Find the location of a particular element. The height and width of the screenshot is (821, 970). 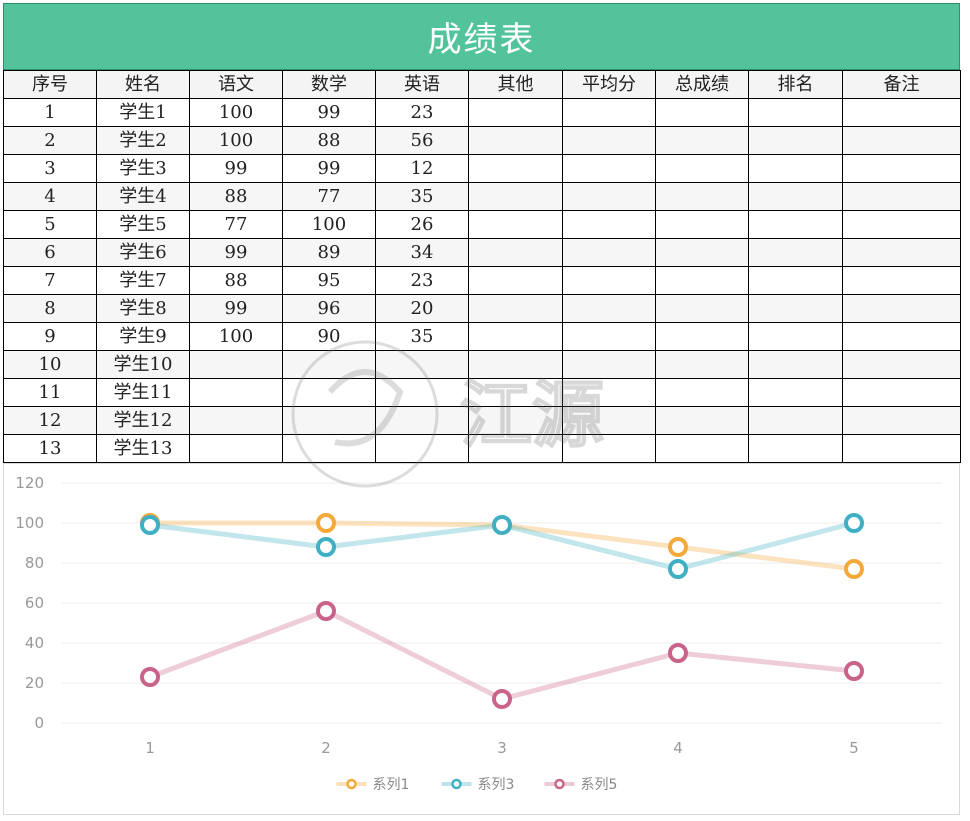

table-cell: 23 is located at coordinates (422, 280).